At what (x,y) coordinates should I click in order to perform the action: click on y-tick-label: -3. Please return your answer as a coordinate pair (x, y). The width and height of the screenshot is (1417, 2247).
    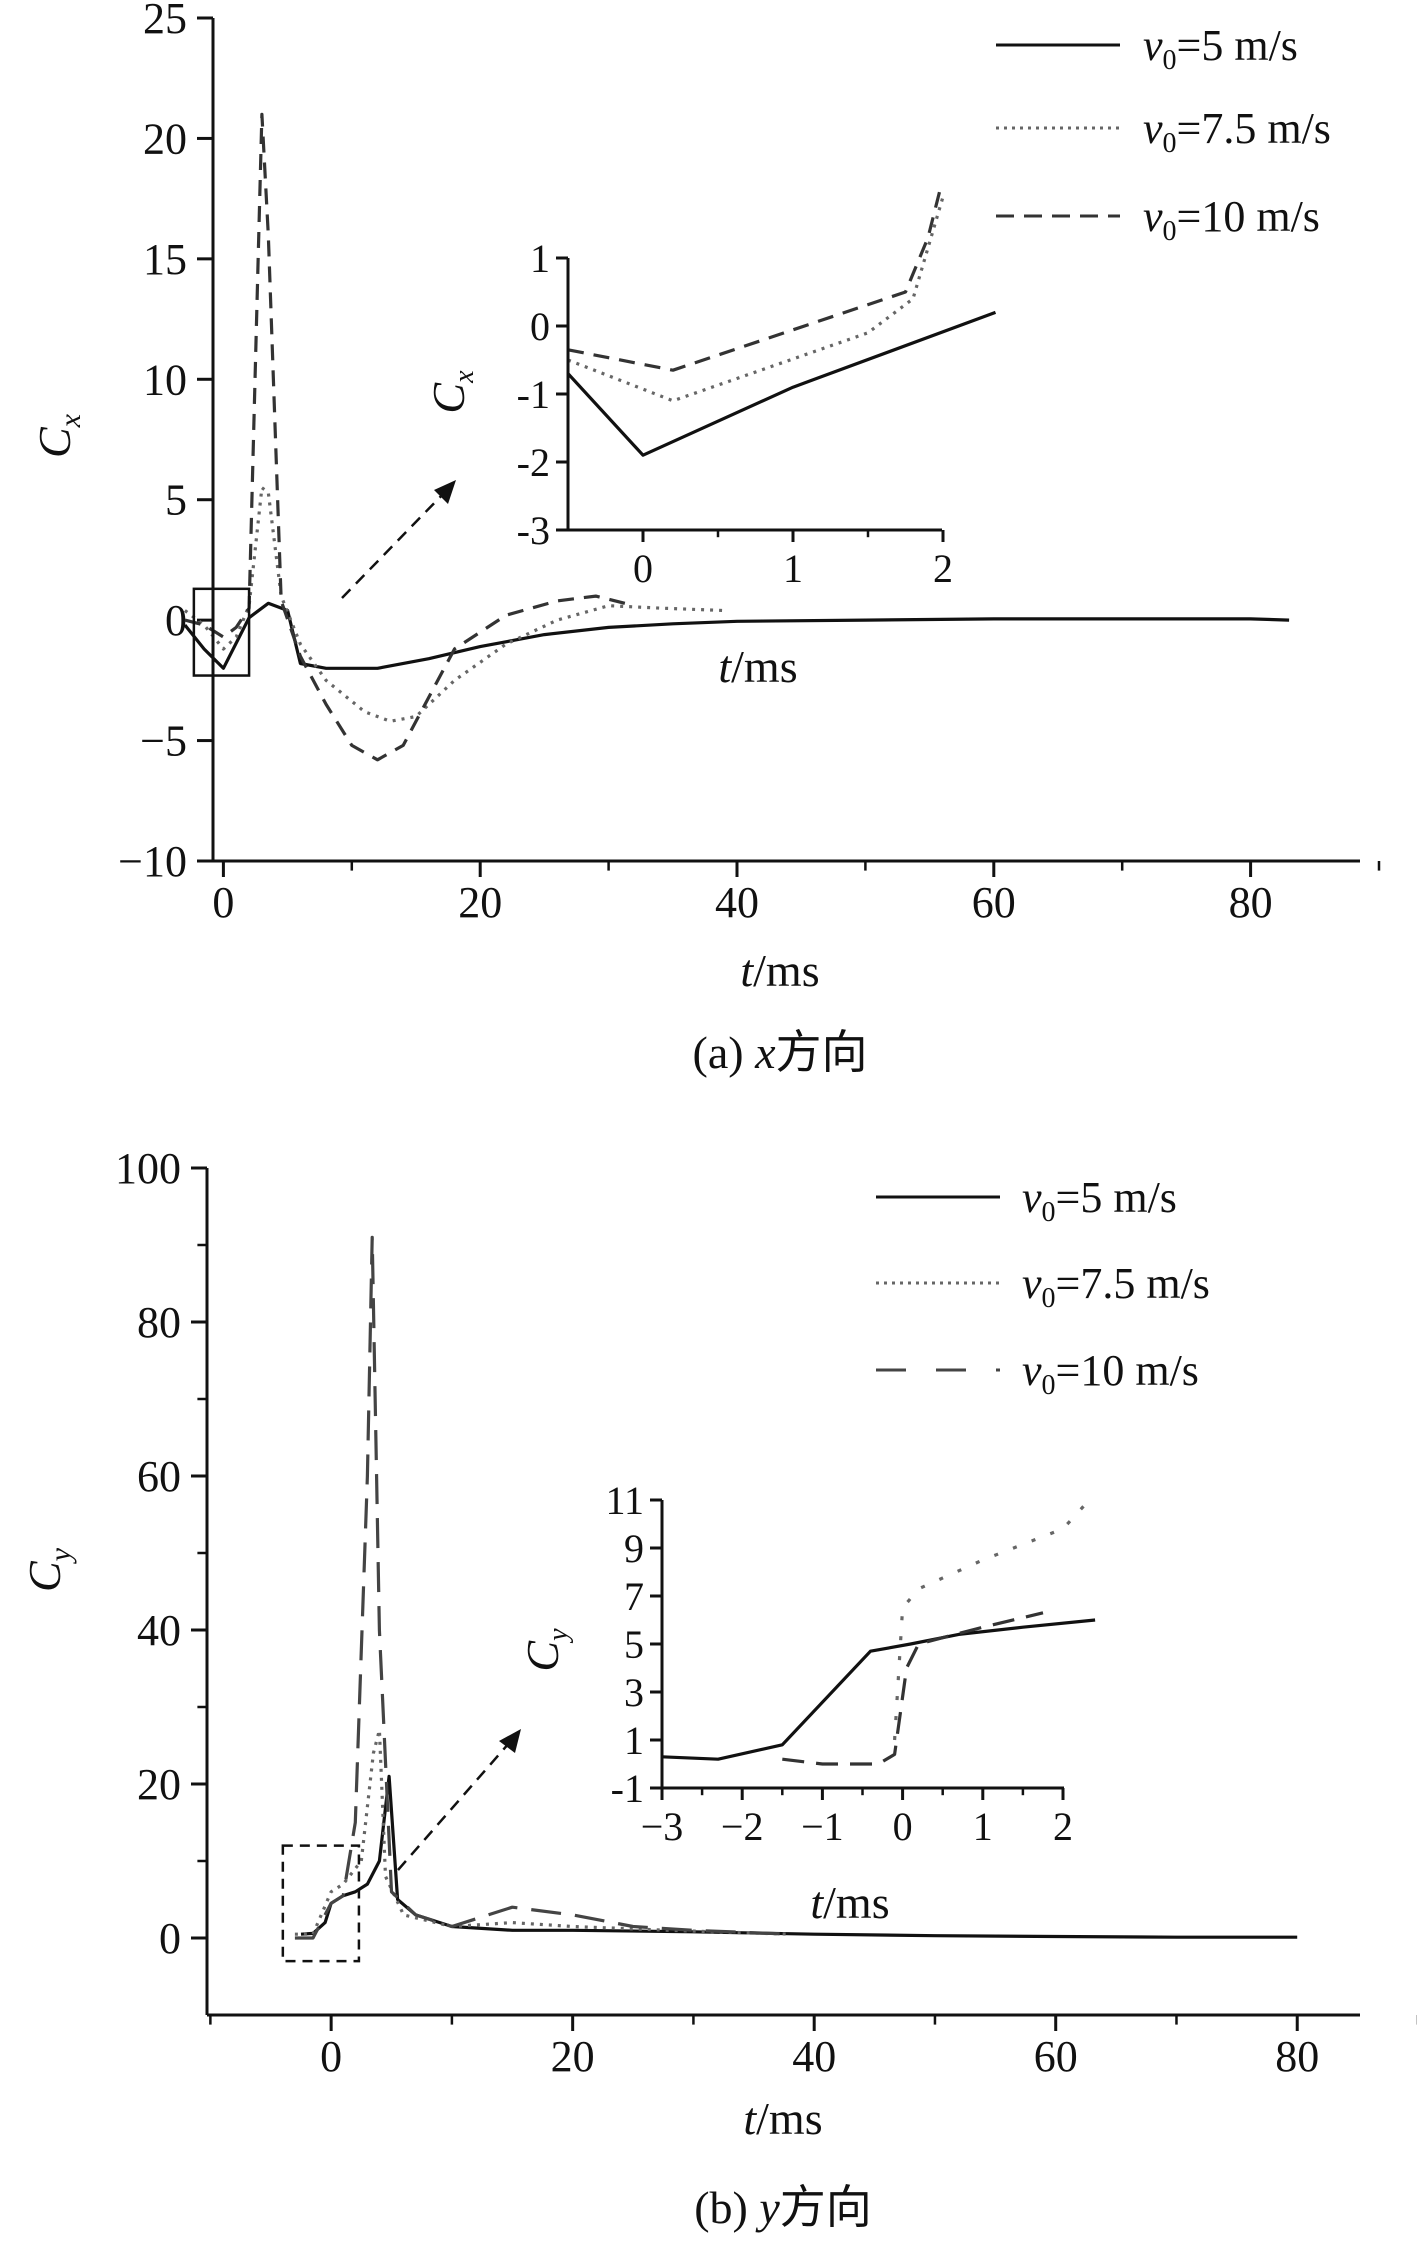
    Looking at the image, I should click on (533, 530).